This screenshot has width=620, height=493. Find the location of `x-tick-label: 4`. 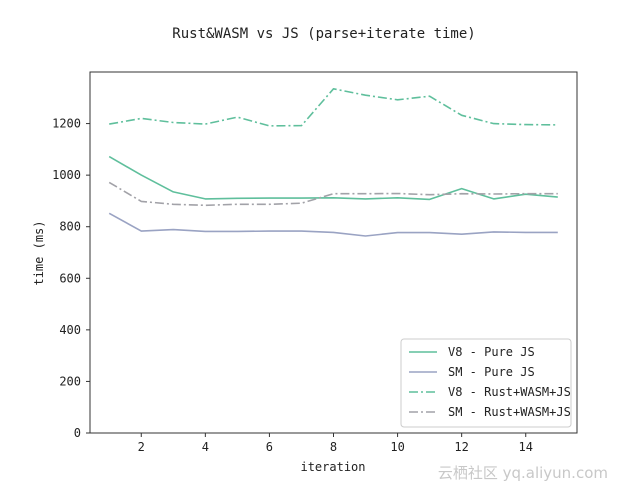

x-tick-label: 4 is located at coordinates (205, 447).